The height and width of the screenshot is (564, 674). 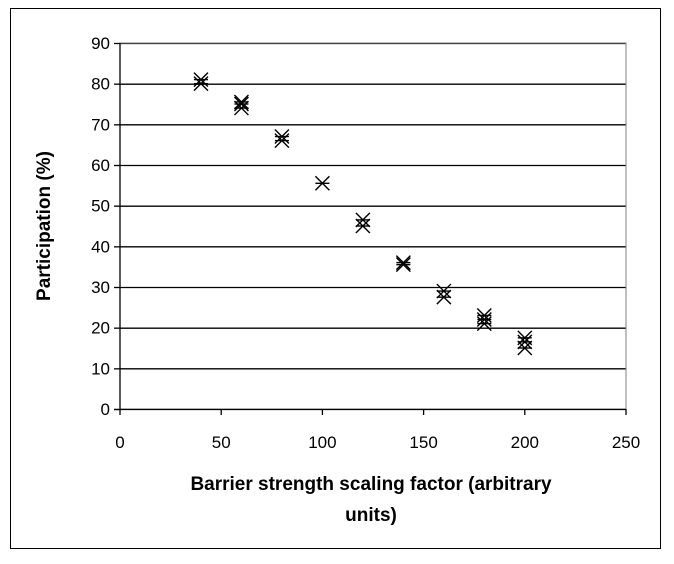 I want to click on y-tick-label: 90, so click(x=100, y=43).